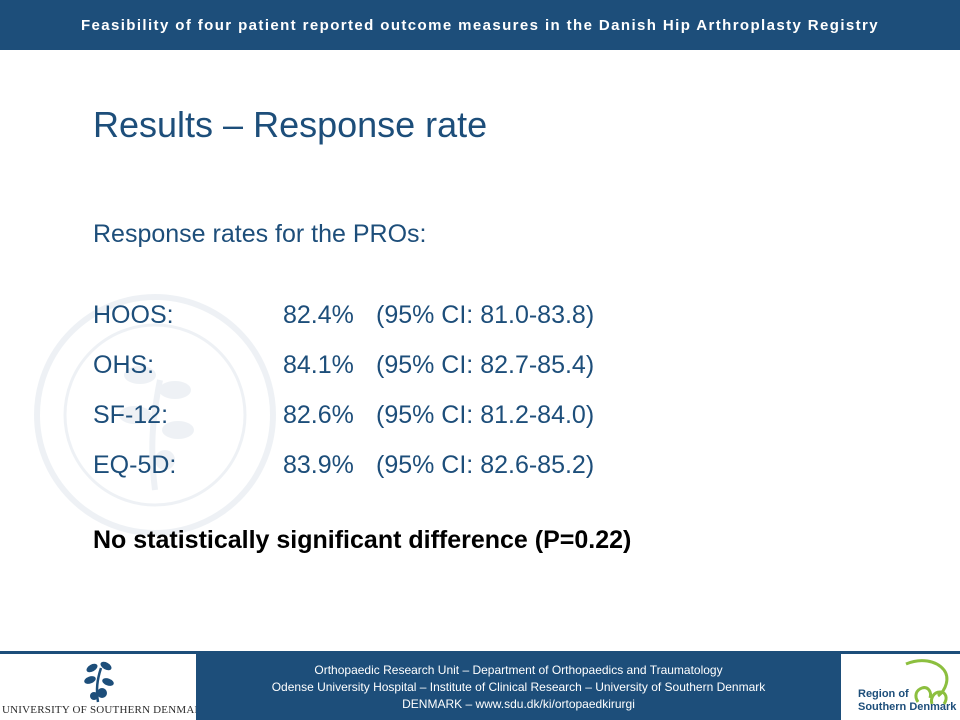  What do you see at coordinates (124, 364) in the screenshot?
I see `measure-name: OHS:` at bounding box center [124, 364].